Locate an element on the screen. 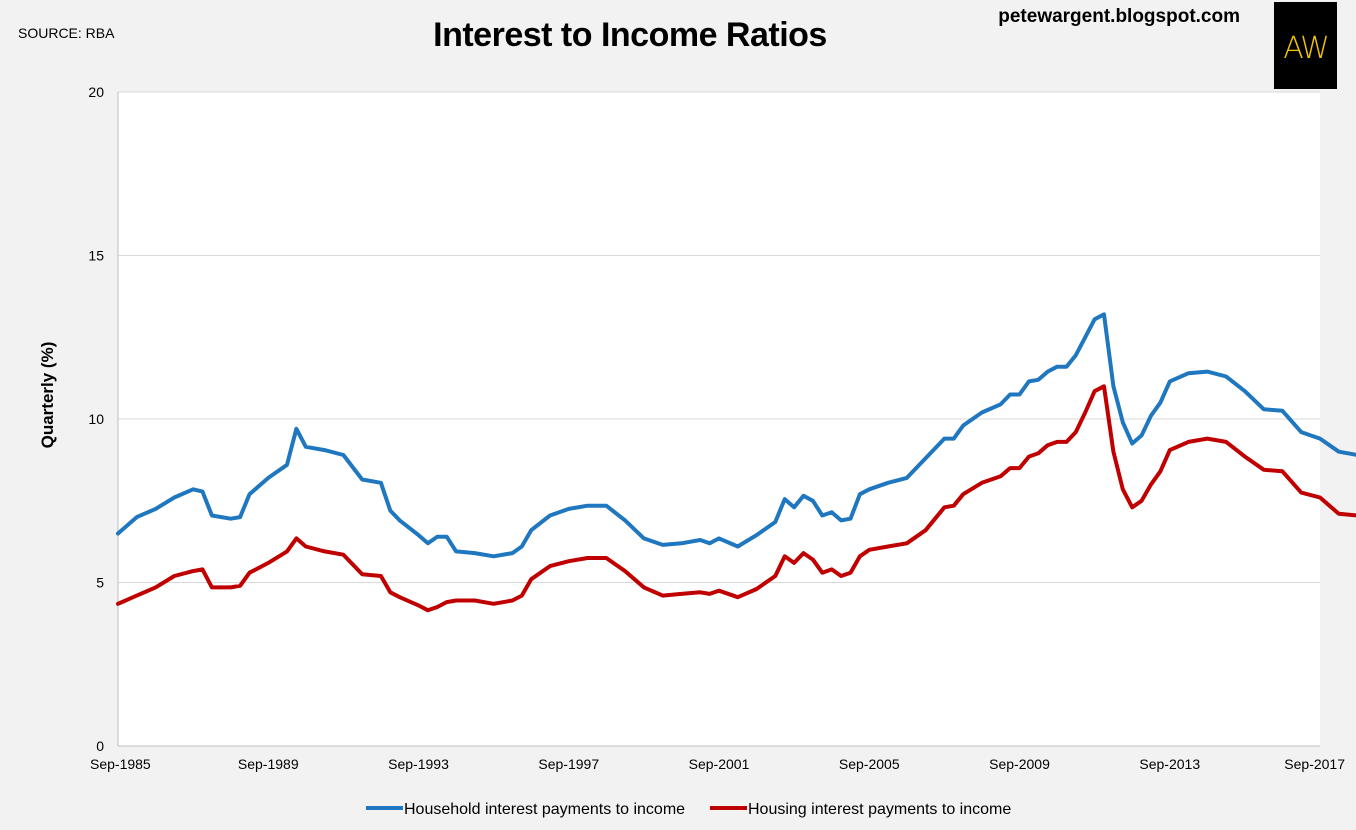  y-axis: 0 5 10 15 20 is located at coordinates (96, 419).